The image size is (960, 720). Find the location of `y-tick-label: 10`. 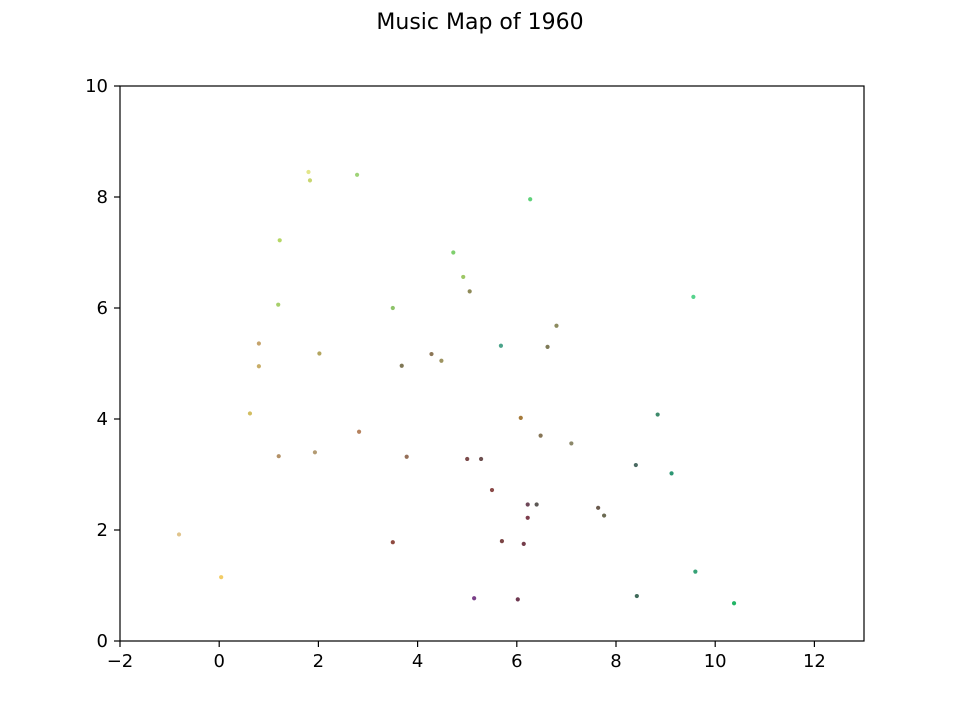

y-tick-label: 10 is located at coordinates (96, 86).